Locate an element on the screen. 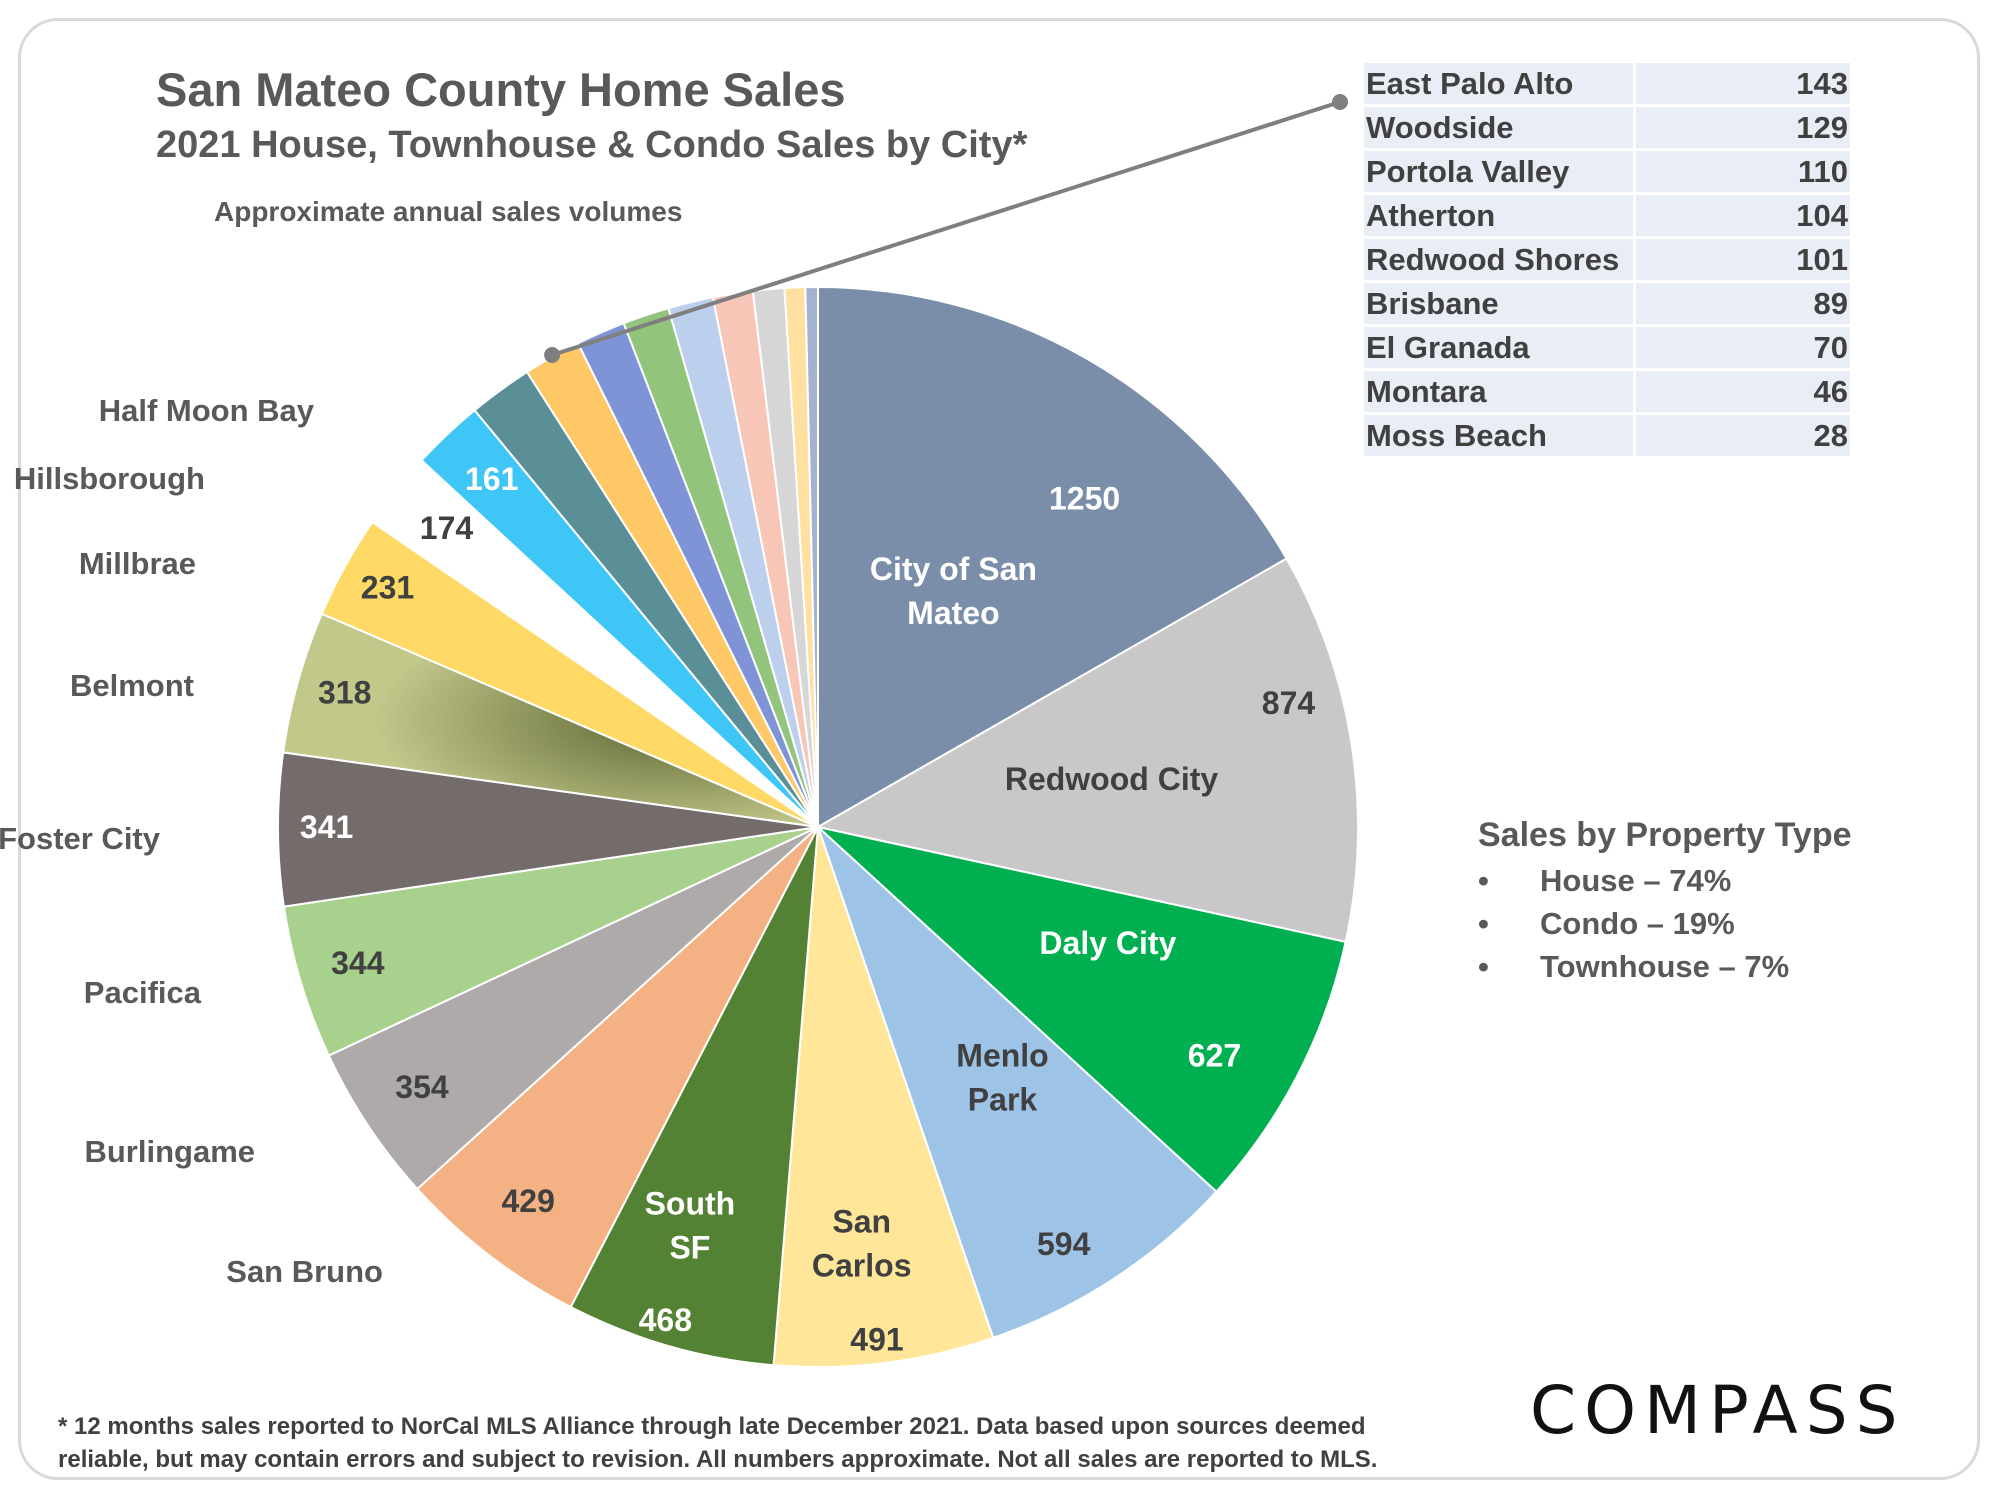 This screenshot has width=2000, height=1500. table-row: Brisbane 89 is located at coordinates (1607, 303).